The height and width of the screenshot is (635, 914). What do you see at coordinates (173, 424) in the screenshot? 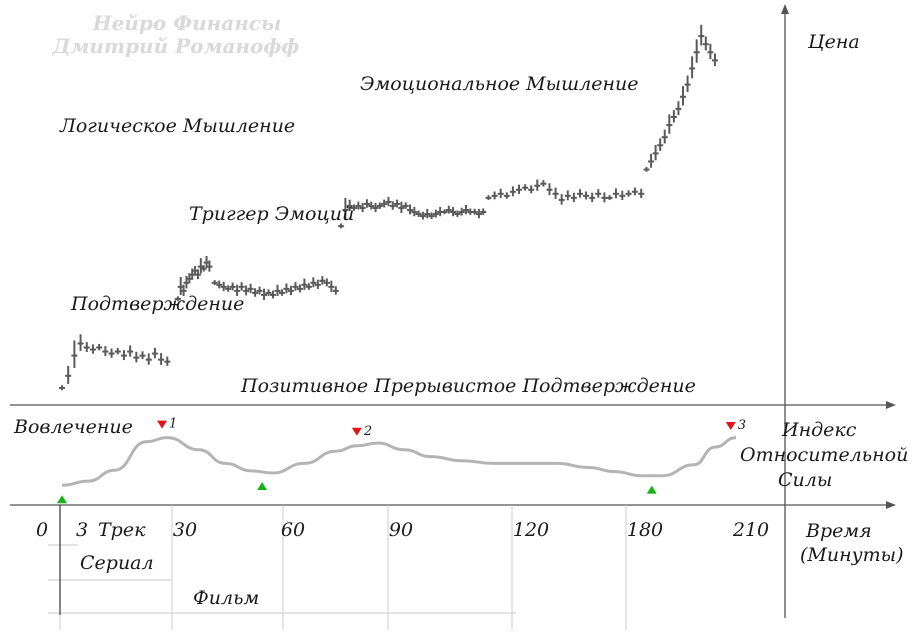
I see `signal-number-label: 1` at bounding box center [173, 424].